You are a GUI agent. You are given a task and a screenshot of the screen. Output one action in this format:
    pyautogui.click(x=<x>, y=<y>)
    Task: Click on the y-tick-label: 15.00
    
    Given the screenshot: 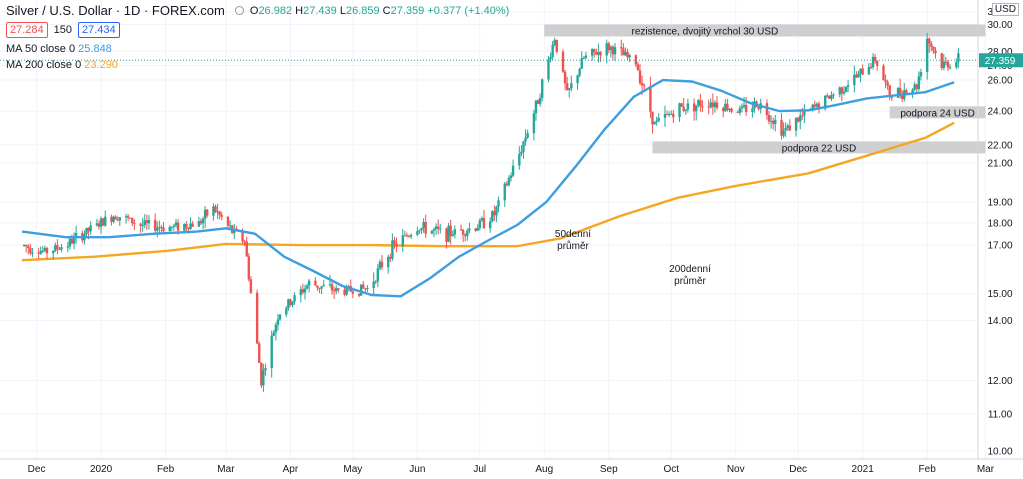 What is the action you would take?
    pyautogui.click(x=999, y=294)
    